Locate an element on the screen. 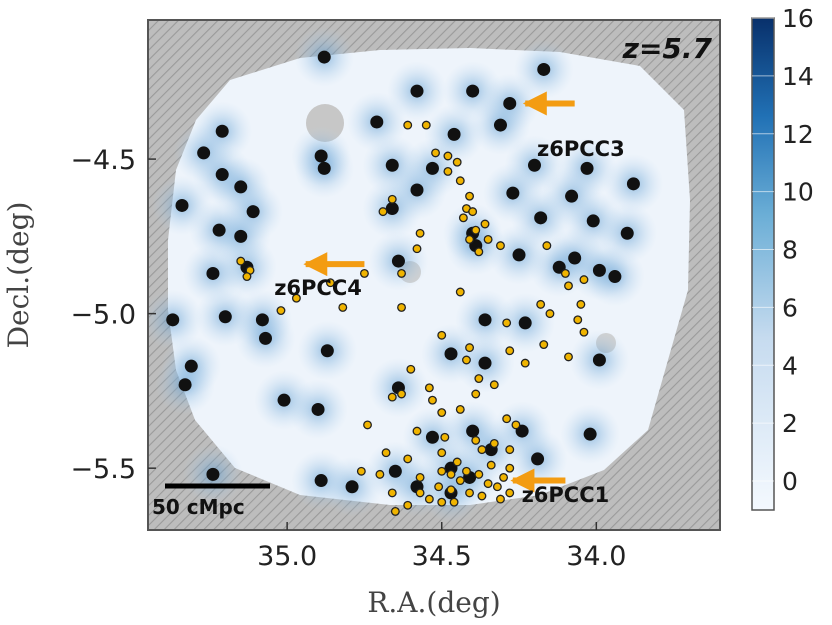  x-axis: 35.0 34.5 34.0 is located at coordinates (441, 547).